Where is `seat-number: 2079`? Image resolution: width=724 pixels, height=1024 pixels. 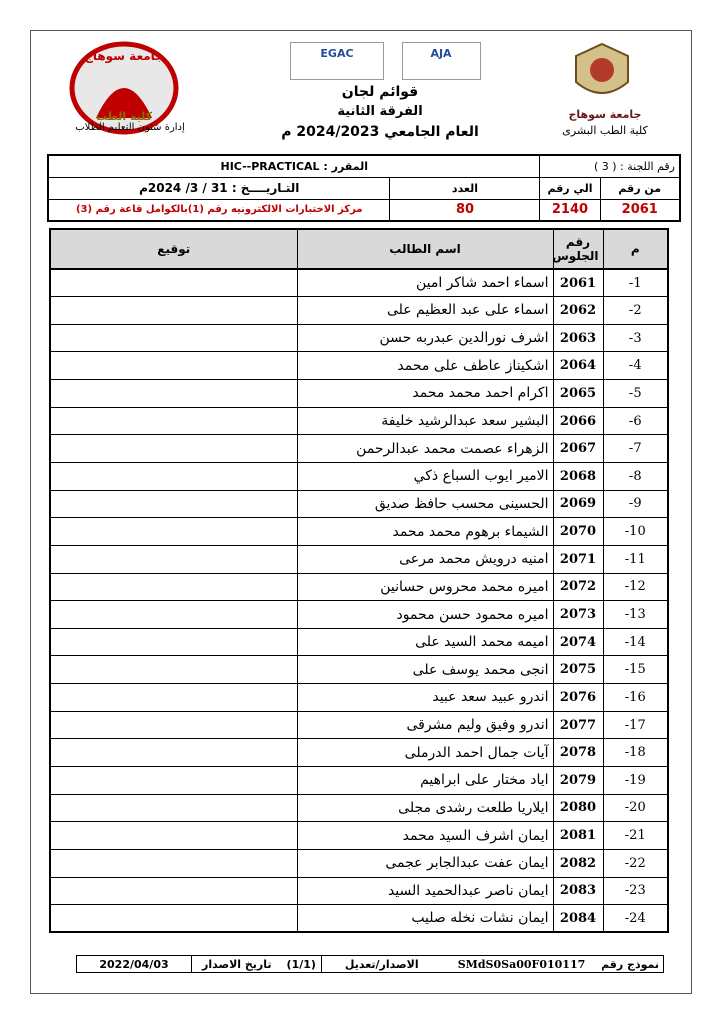
seat-number: 2079 is located at coordinates (578, 780).